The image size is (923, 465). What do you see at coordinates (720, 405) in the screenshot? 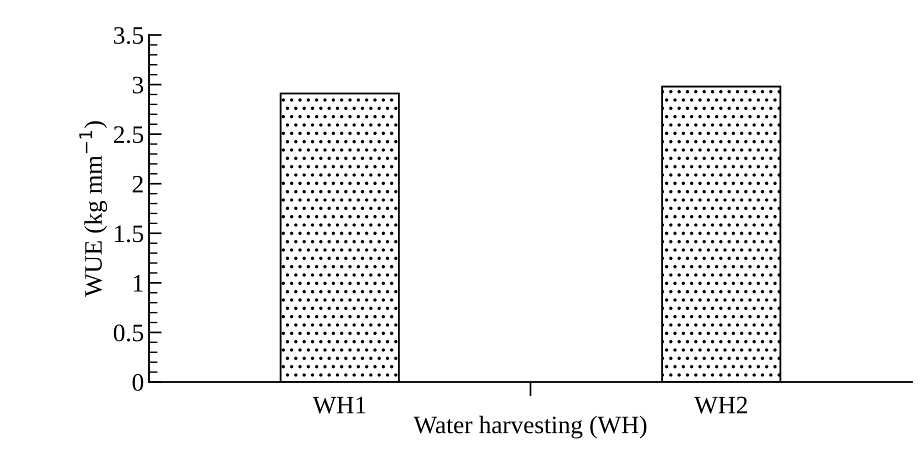
I see `x-tick-label: WH2` at bounding box center [720, 405].